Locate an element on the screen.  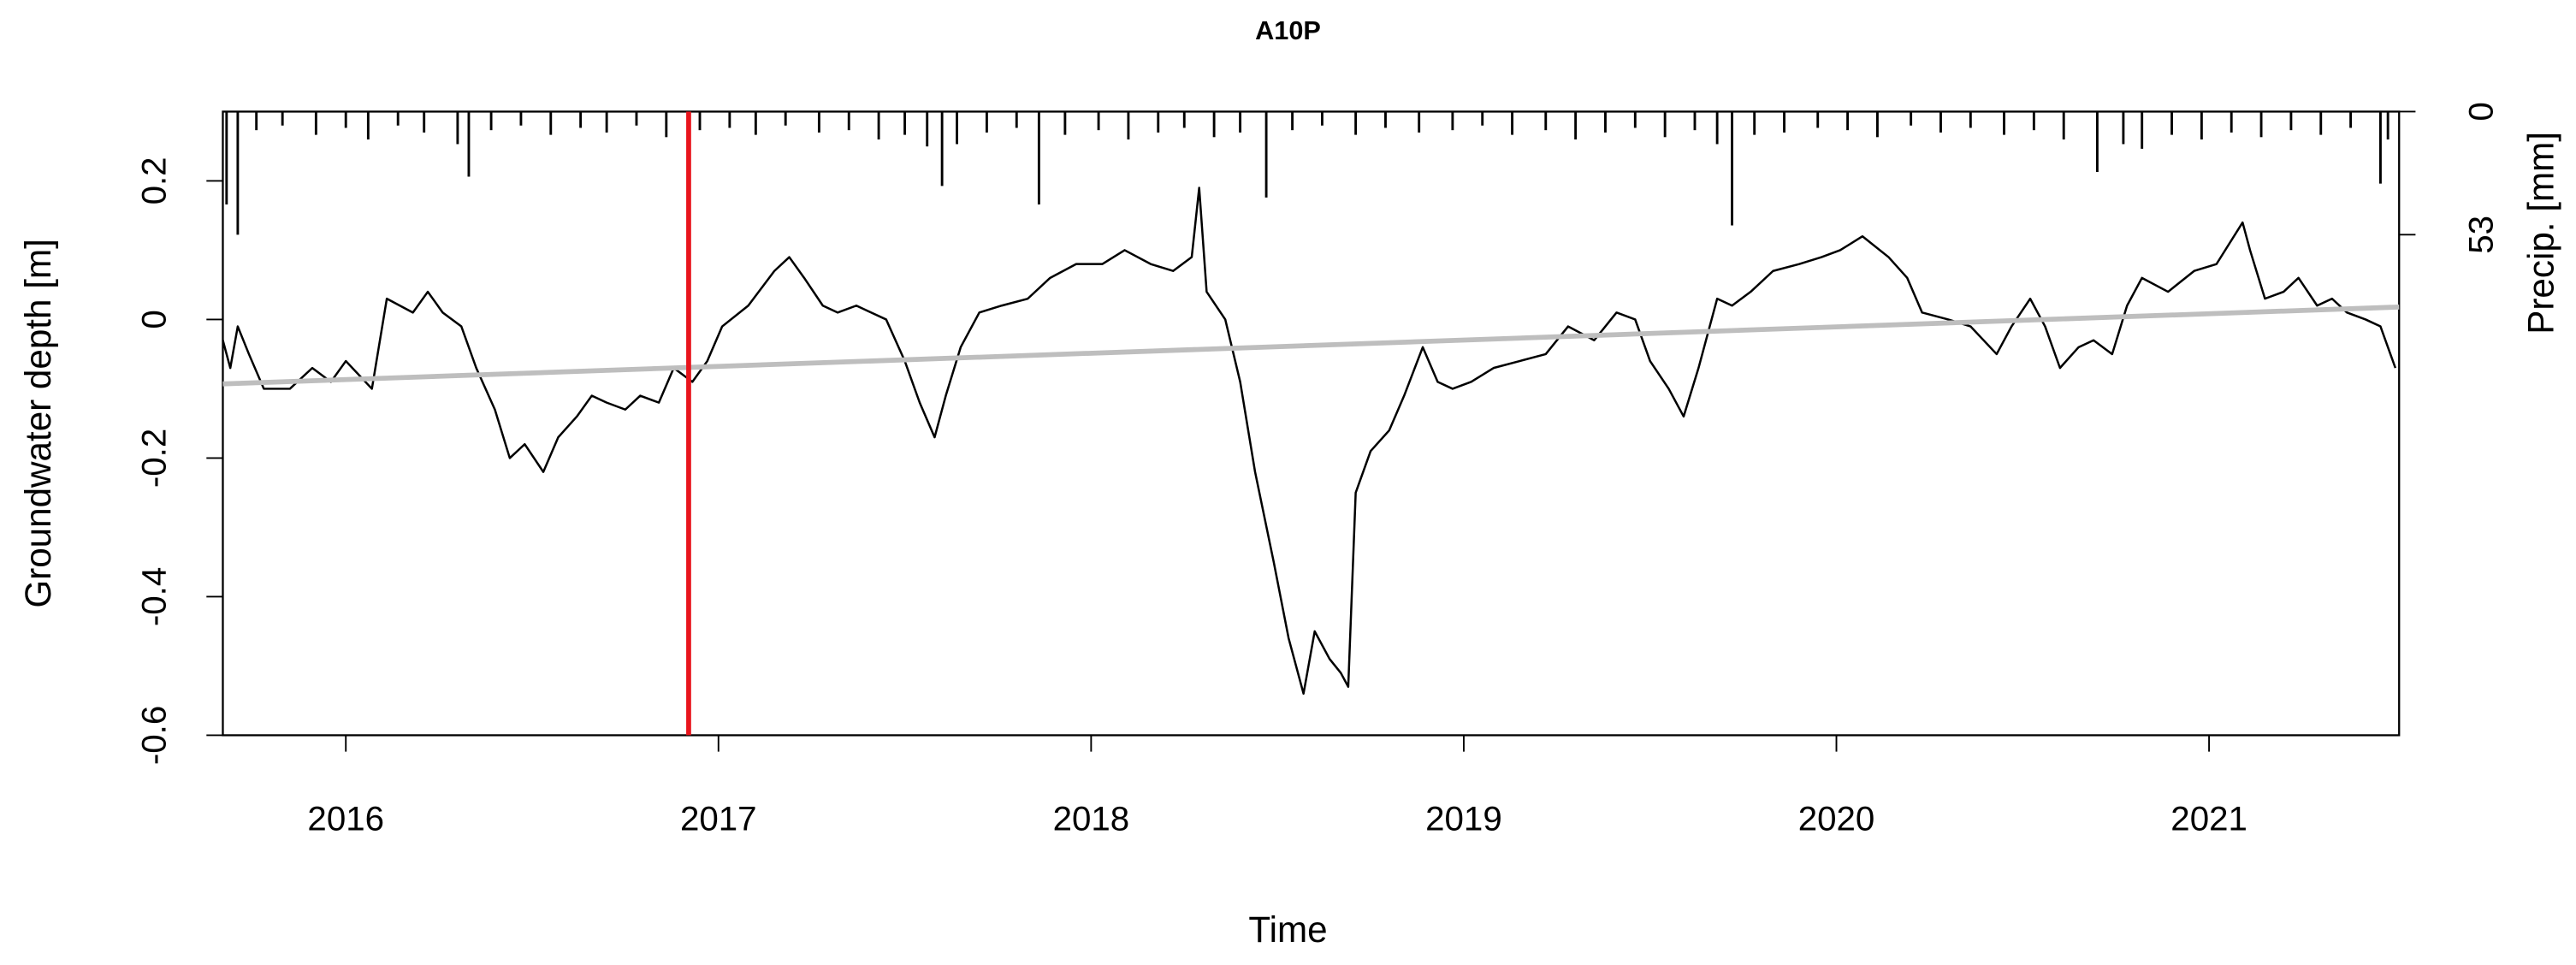
y2-tick-label: 0 is located at coordinates (2481, 112).